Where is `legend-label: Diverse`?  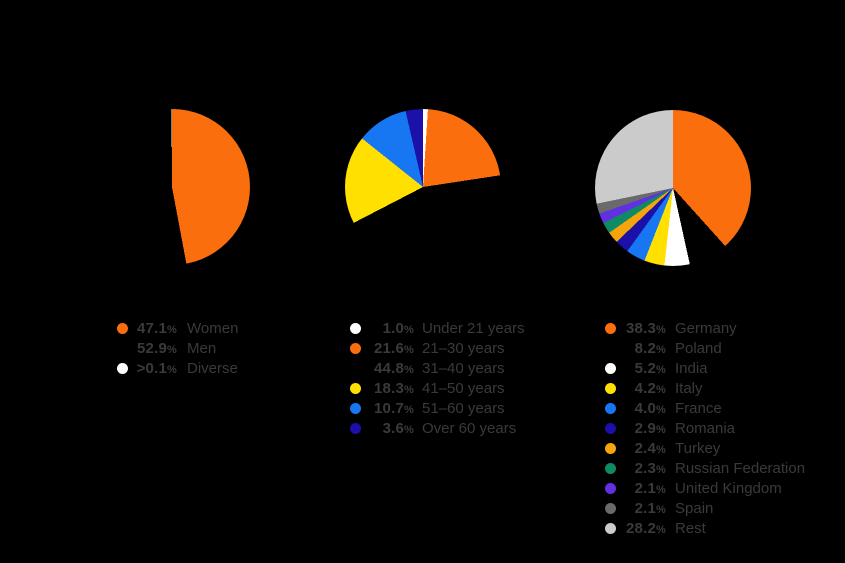 legend-label: Diverse is located at coordinates (212, 368).